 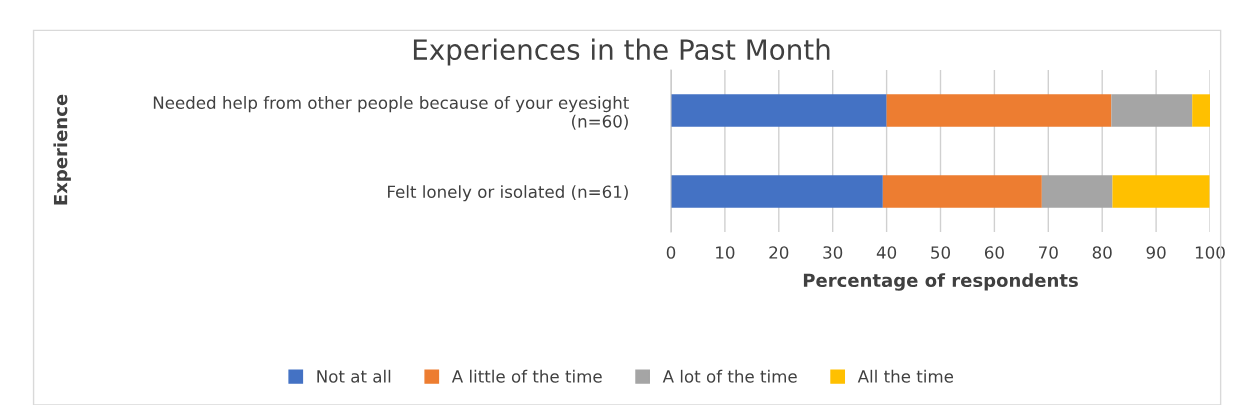 I want to click on x-tick-label: 70, so click(x=1048, y=252).